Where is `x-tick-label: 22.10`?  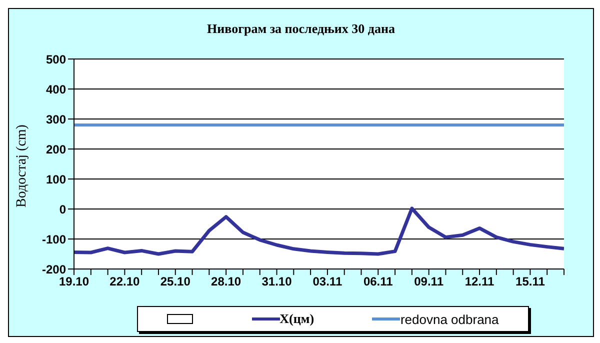
x-tick-label: 22.10 is located at coordinates (125, 281).